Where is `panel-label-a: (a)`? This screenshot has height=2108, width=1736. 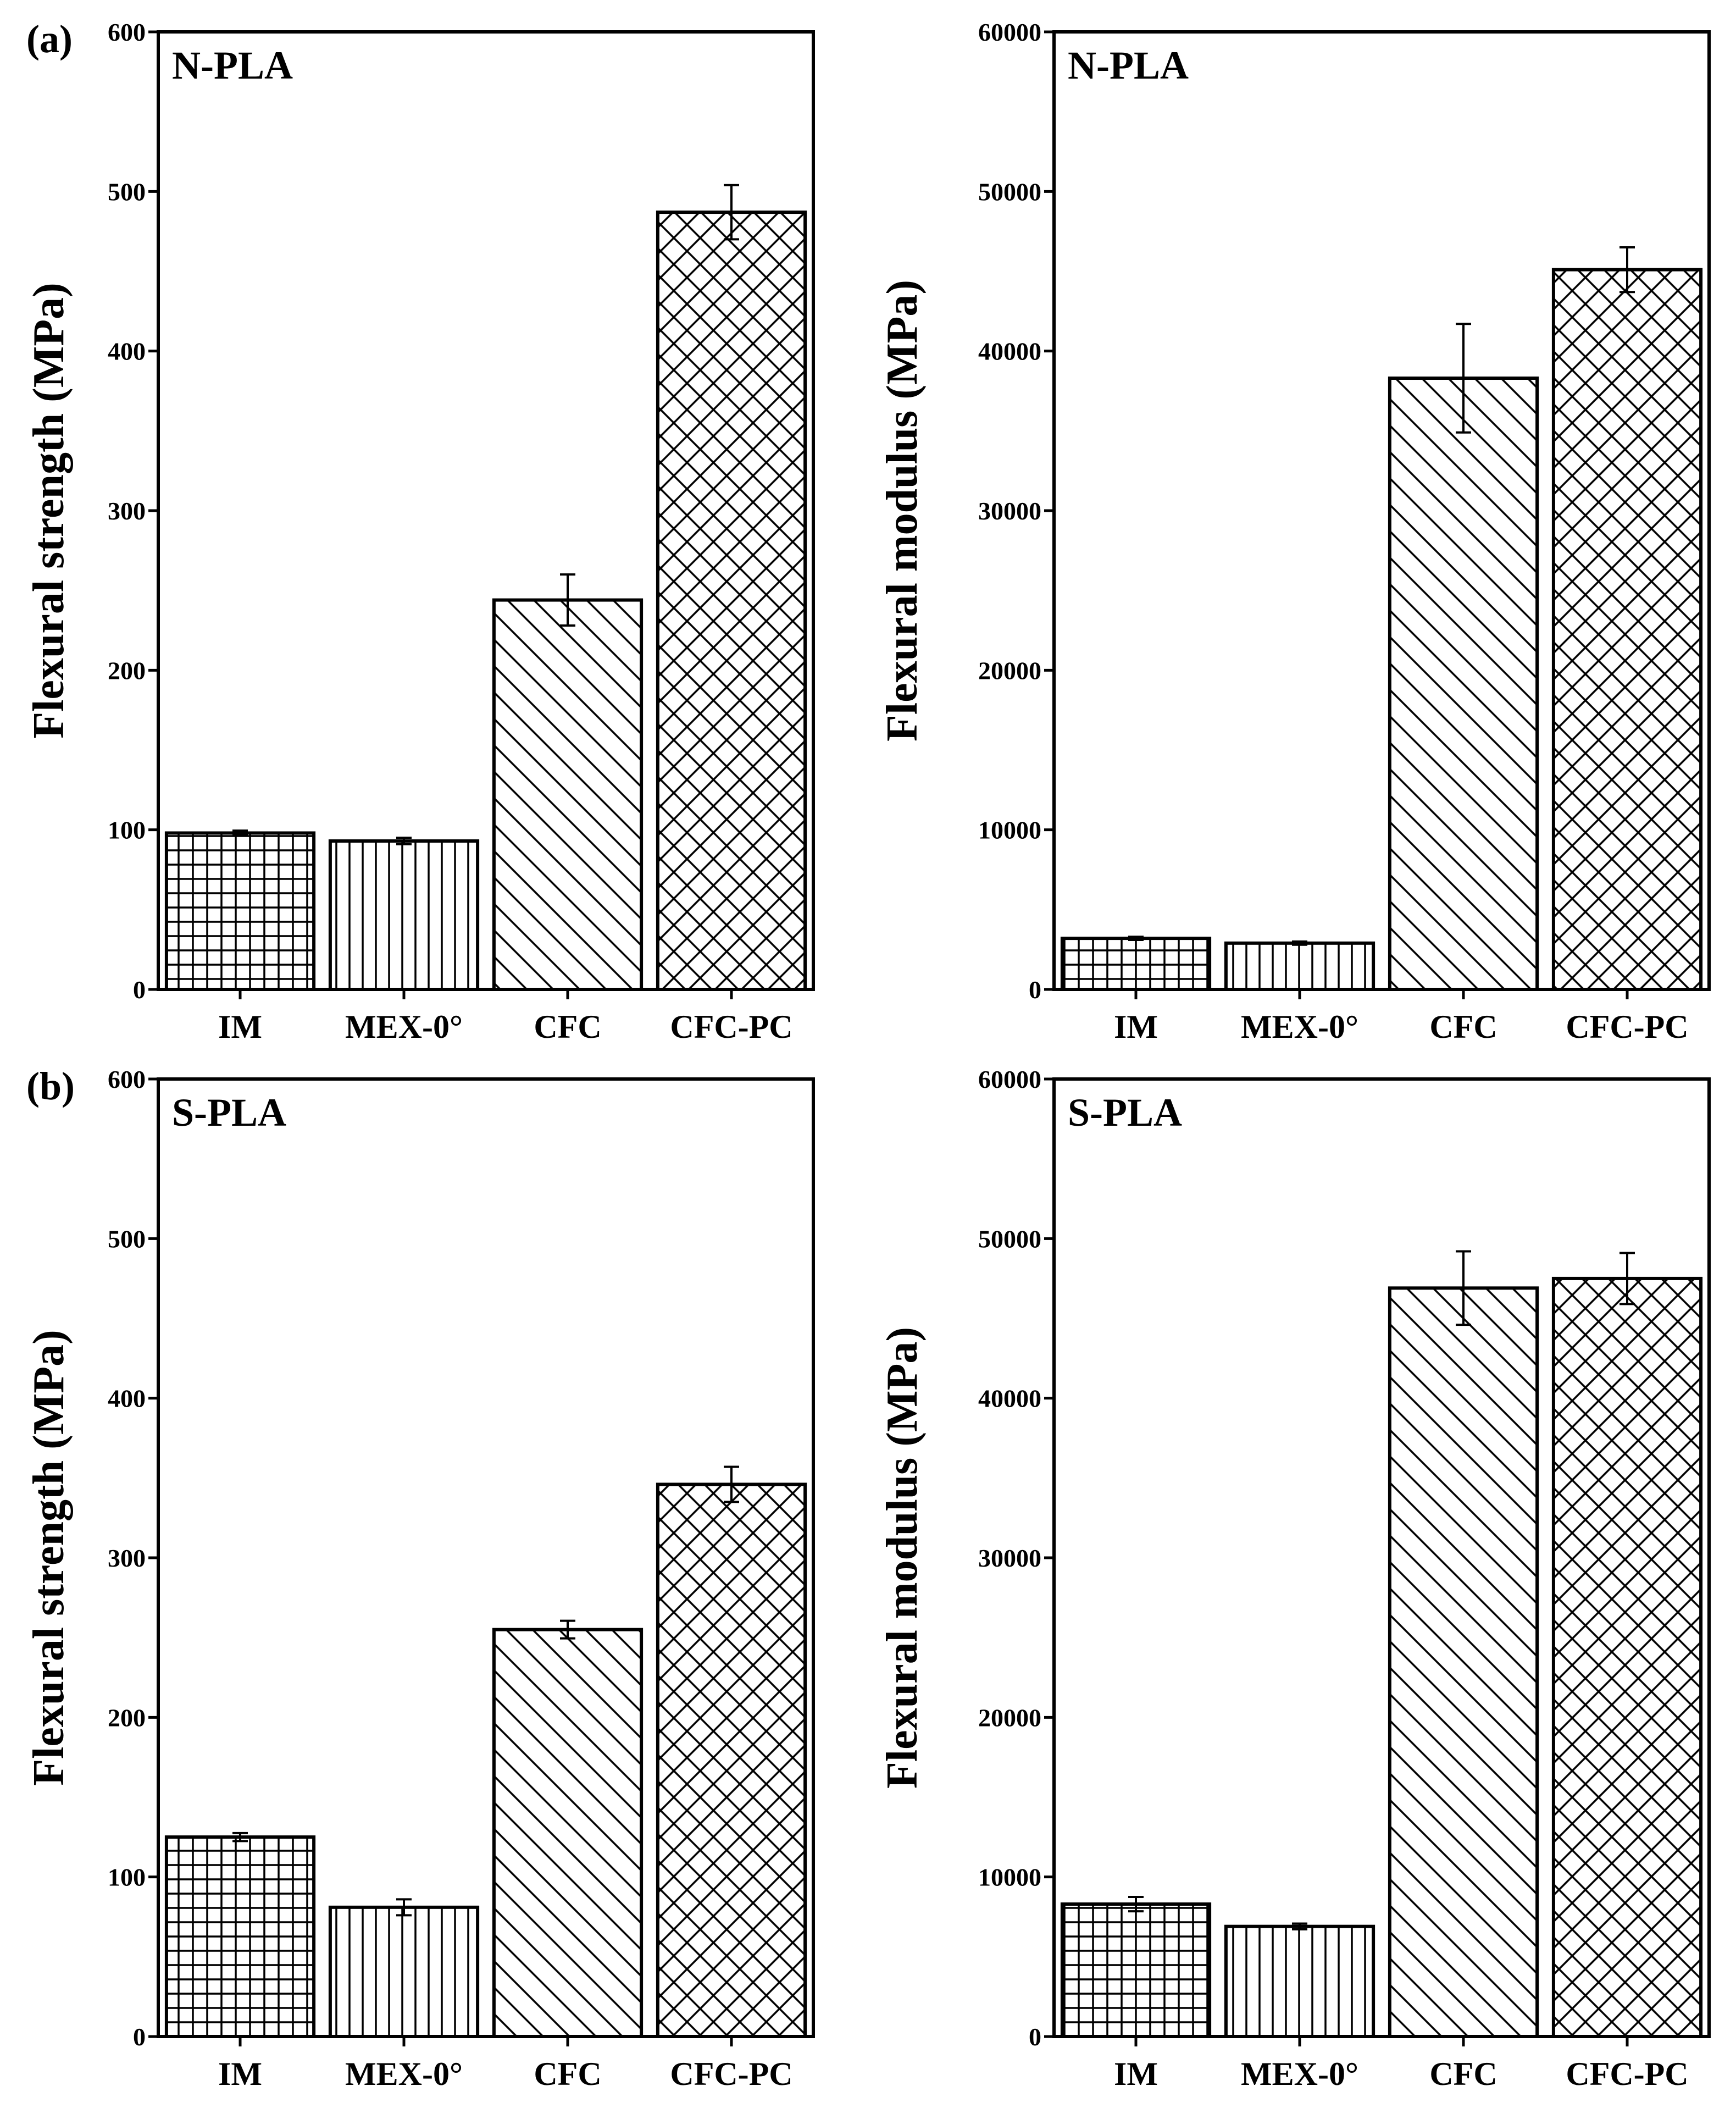
panel-label-a: (a) is located at coordinates (50, 39).